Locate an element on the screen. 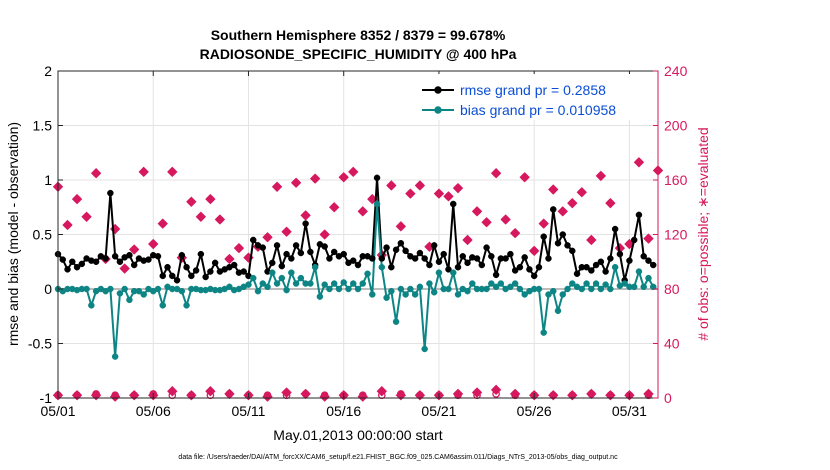 This screenshot has width=830, height=470. obs-evaluated-marker-1-41-shape is located at coordinates (448, 196).